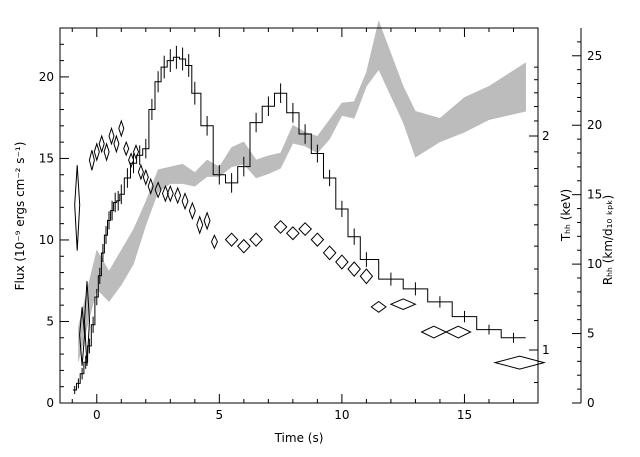  Describe the element at coordinates (50, 321) in the screenshot. I see `left-y-tick-label: 5` at that location.